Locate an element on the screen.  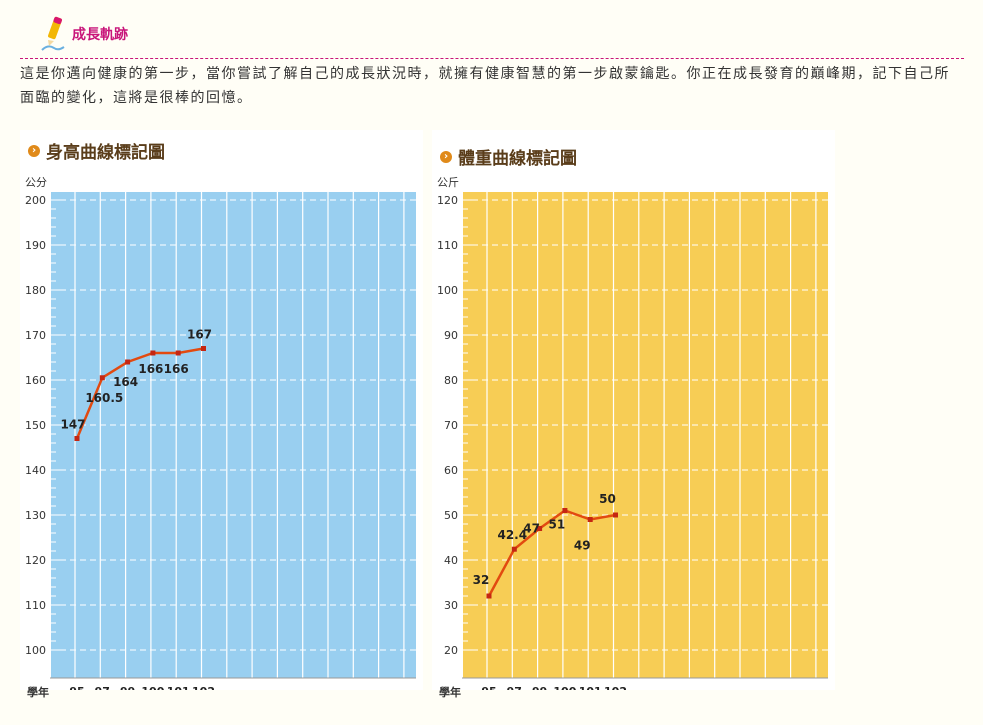
y-tick-label: 20 is located at coordinates (451, 650).